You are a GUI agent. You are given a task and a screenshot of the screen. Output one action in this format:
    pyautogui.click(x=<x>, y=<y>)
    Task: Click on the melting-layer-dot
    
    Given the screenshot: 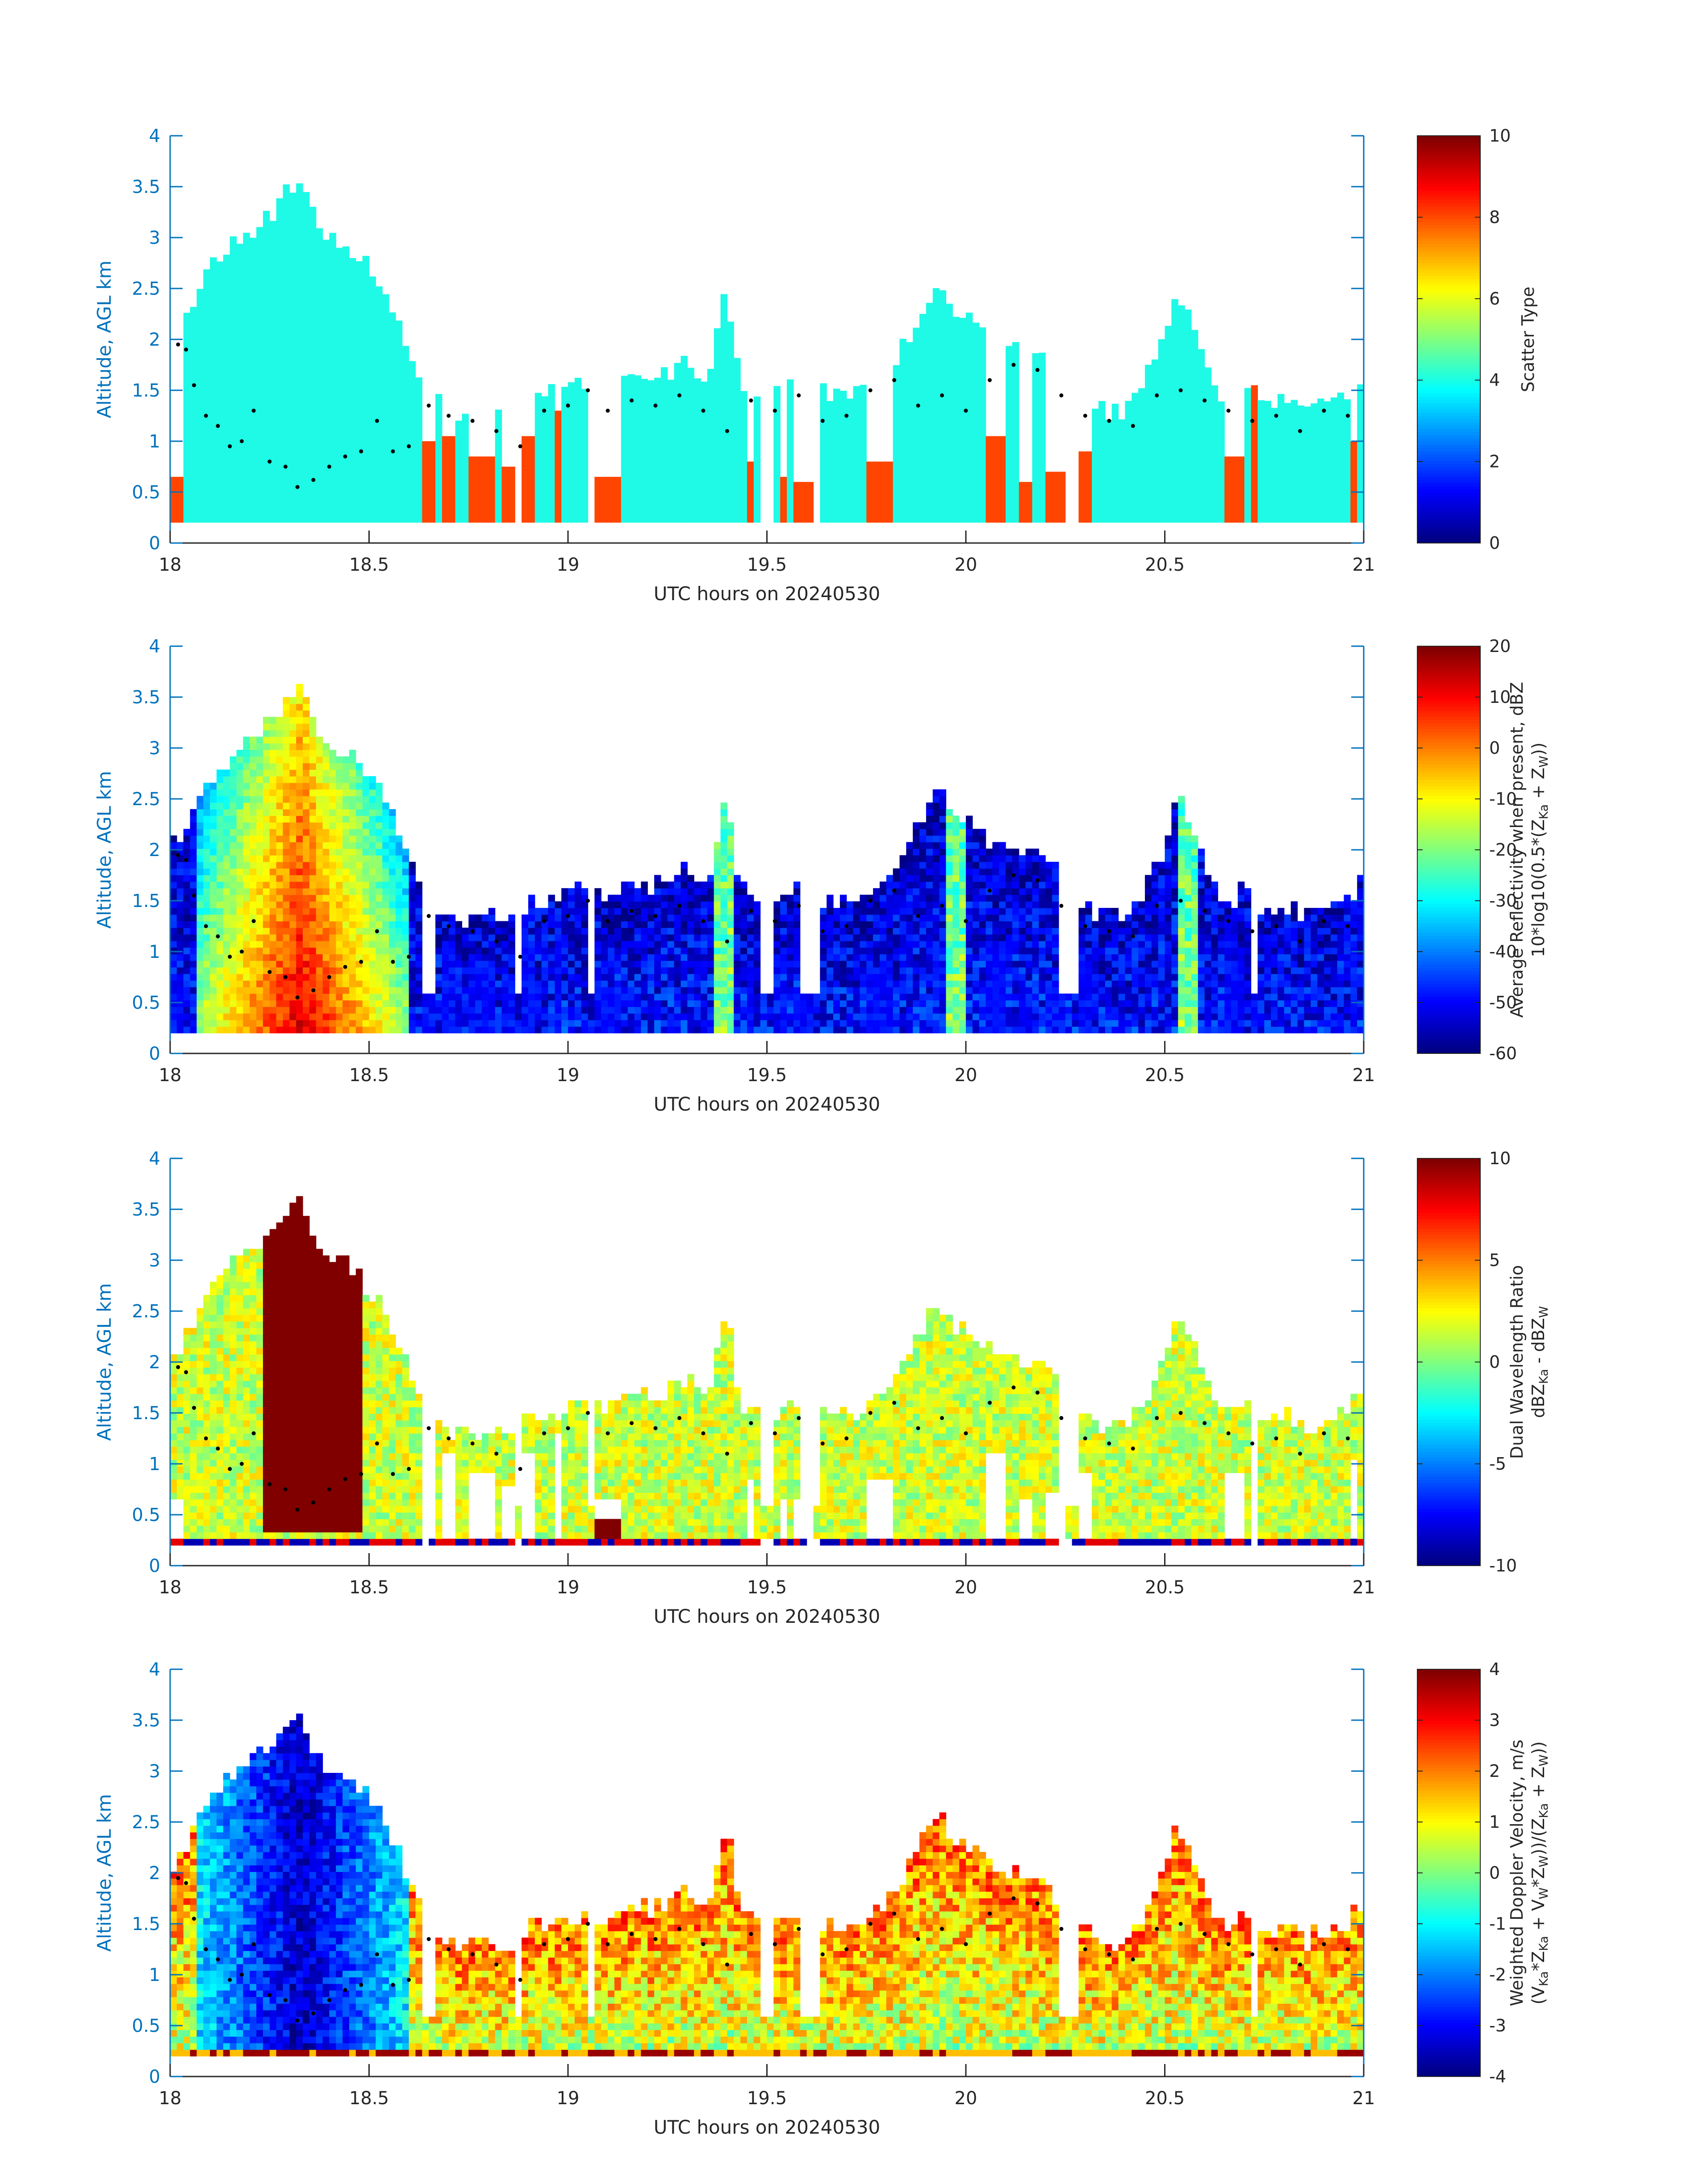 What is the action you would take?
    pyautogui.click(x=230, y=446)
    